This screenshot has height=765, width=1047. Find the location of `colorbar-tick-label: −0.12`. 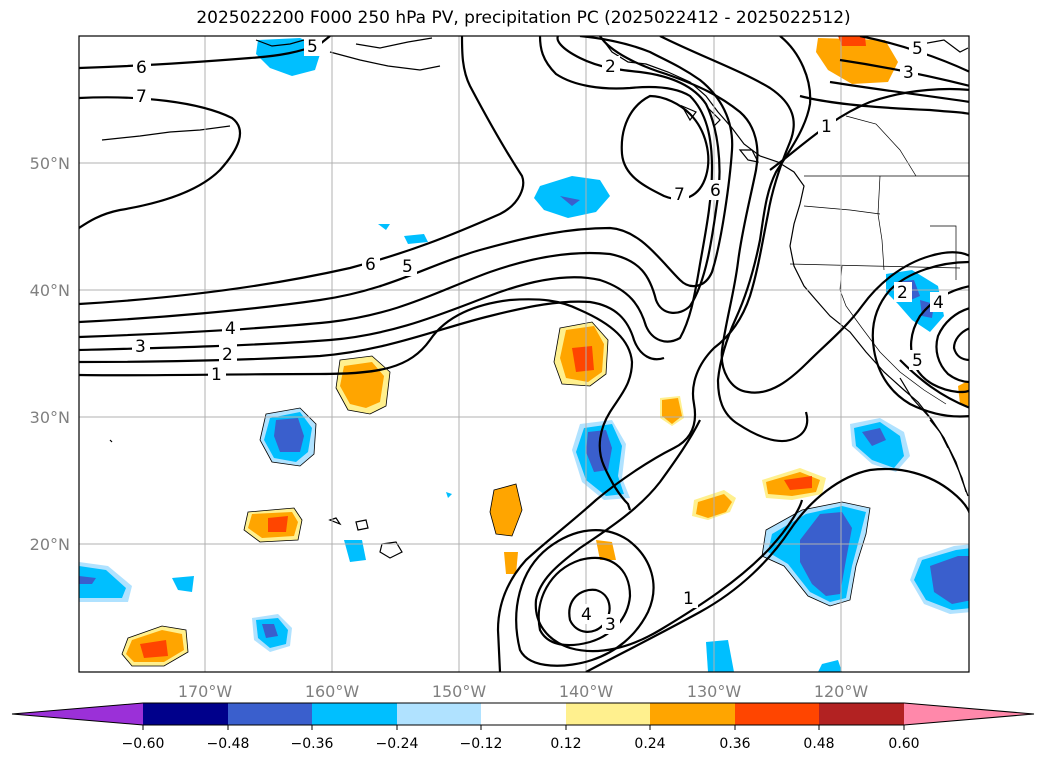

colorbar-tick-label: −0.12 is located at coordinates (481, 744).